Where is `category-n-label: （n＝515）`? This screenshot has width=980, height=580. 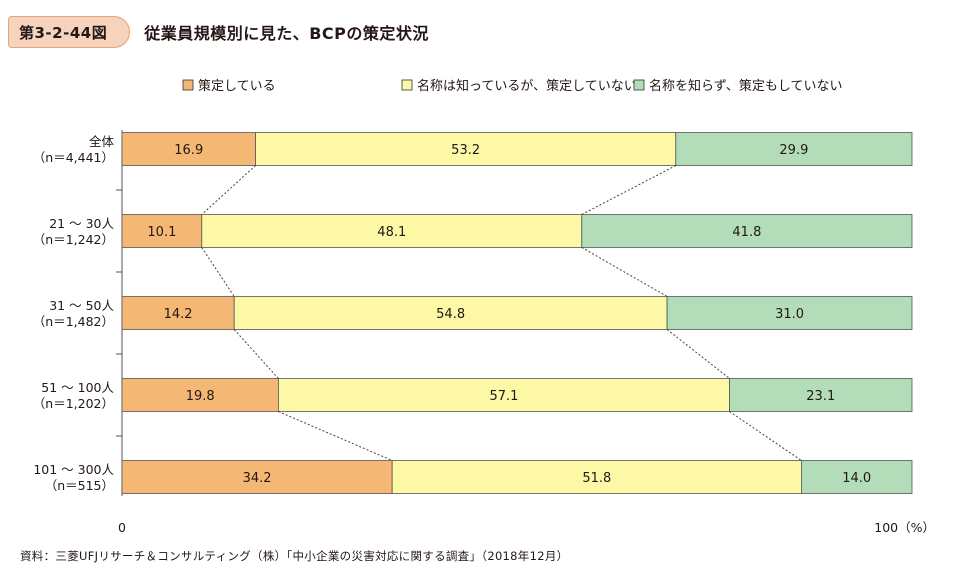 category-n-label: （n＝515） is located at coordinates (79, 485).